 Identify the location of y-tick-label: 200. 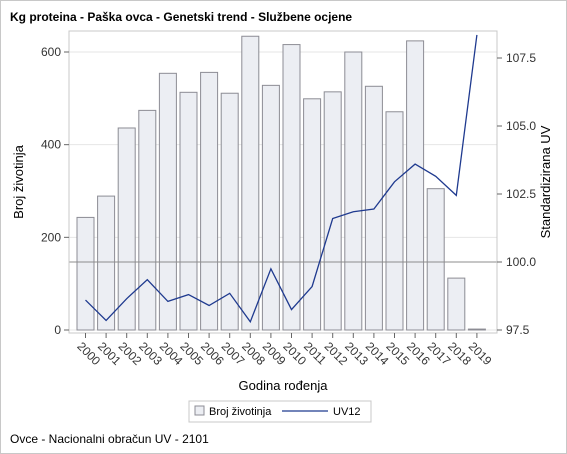
(51, 237).